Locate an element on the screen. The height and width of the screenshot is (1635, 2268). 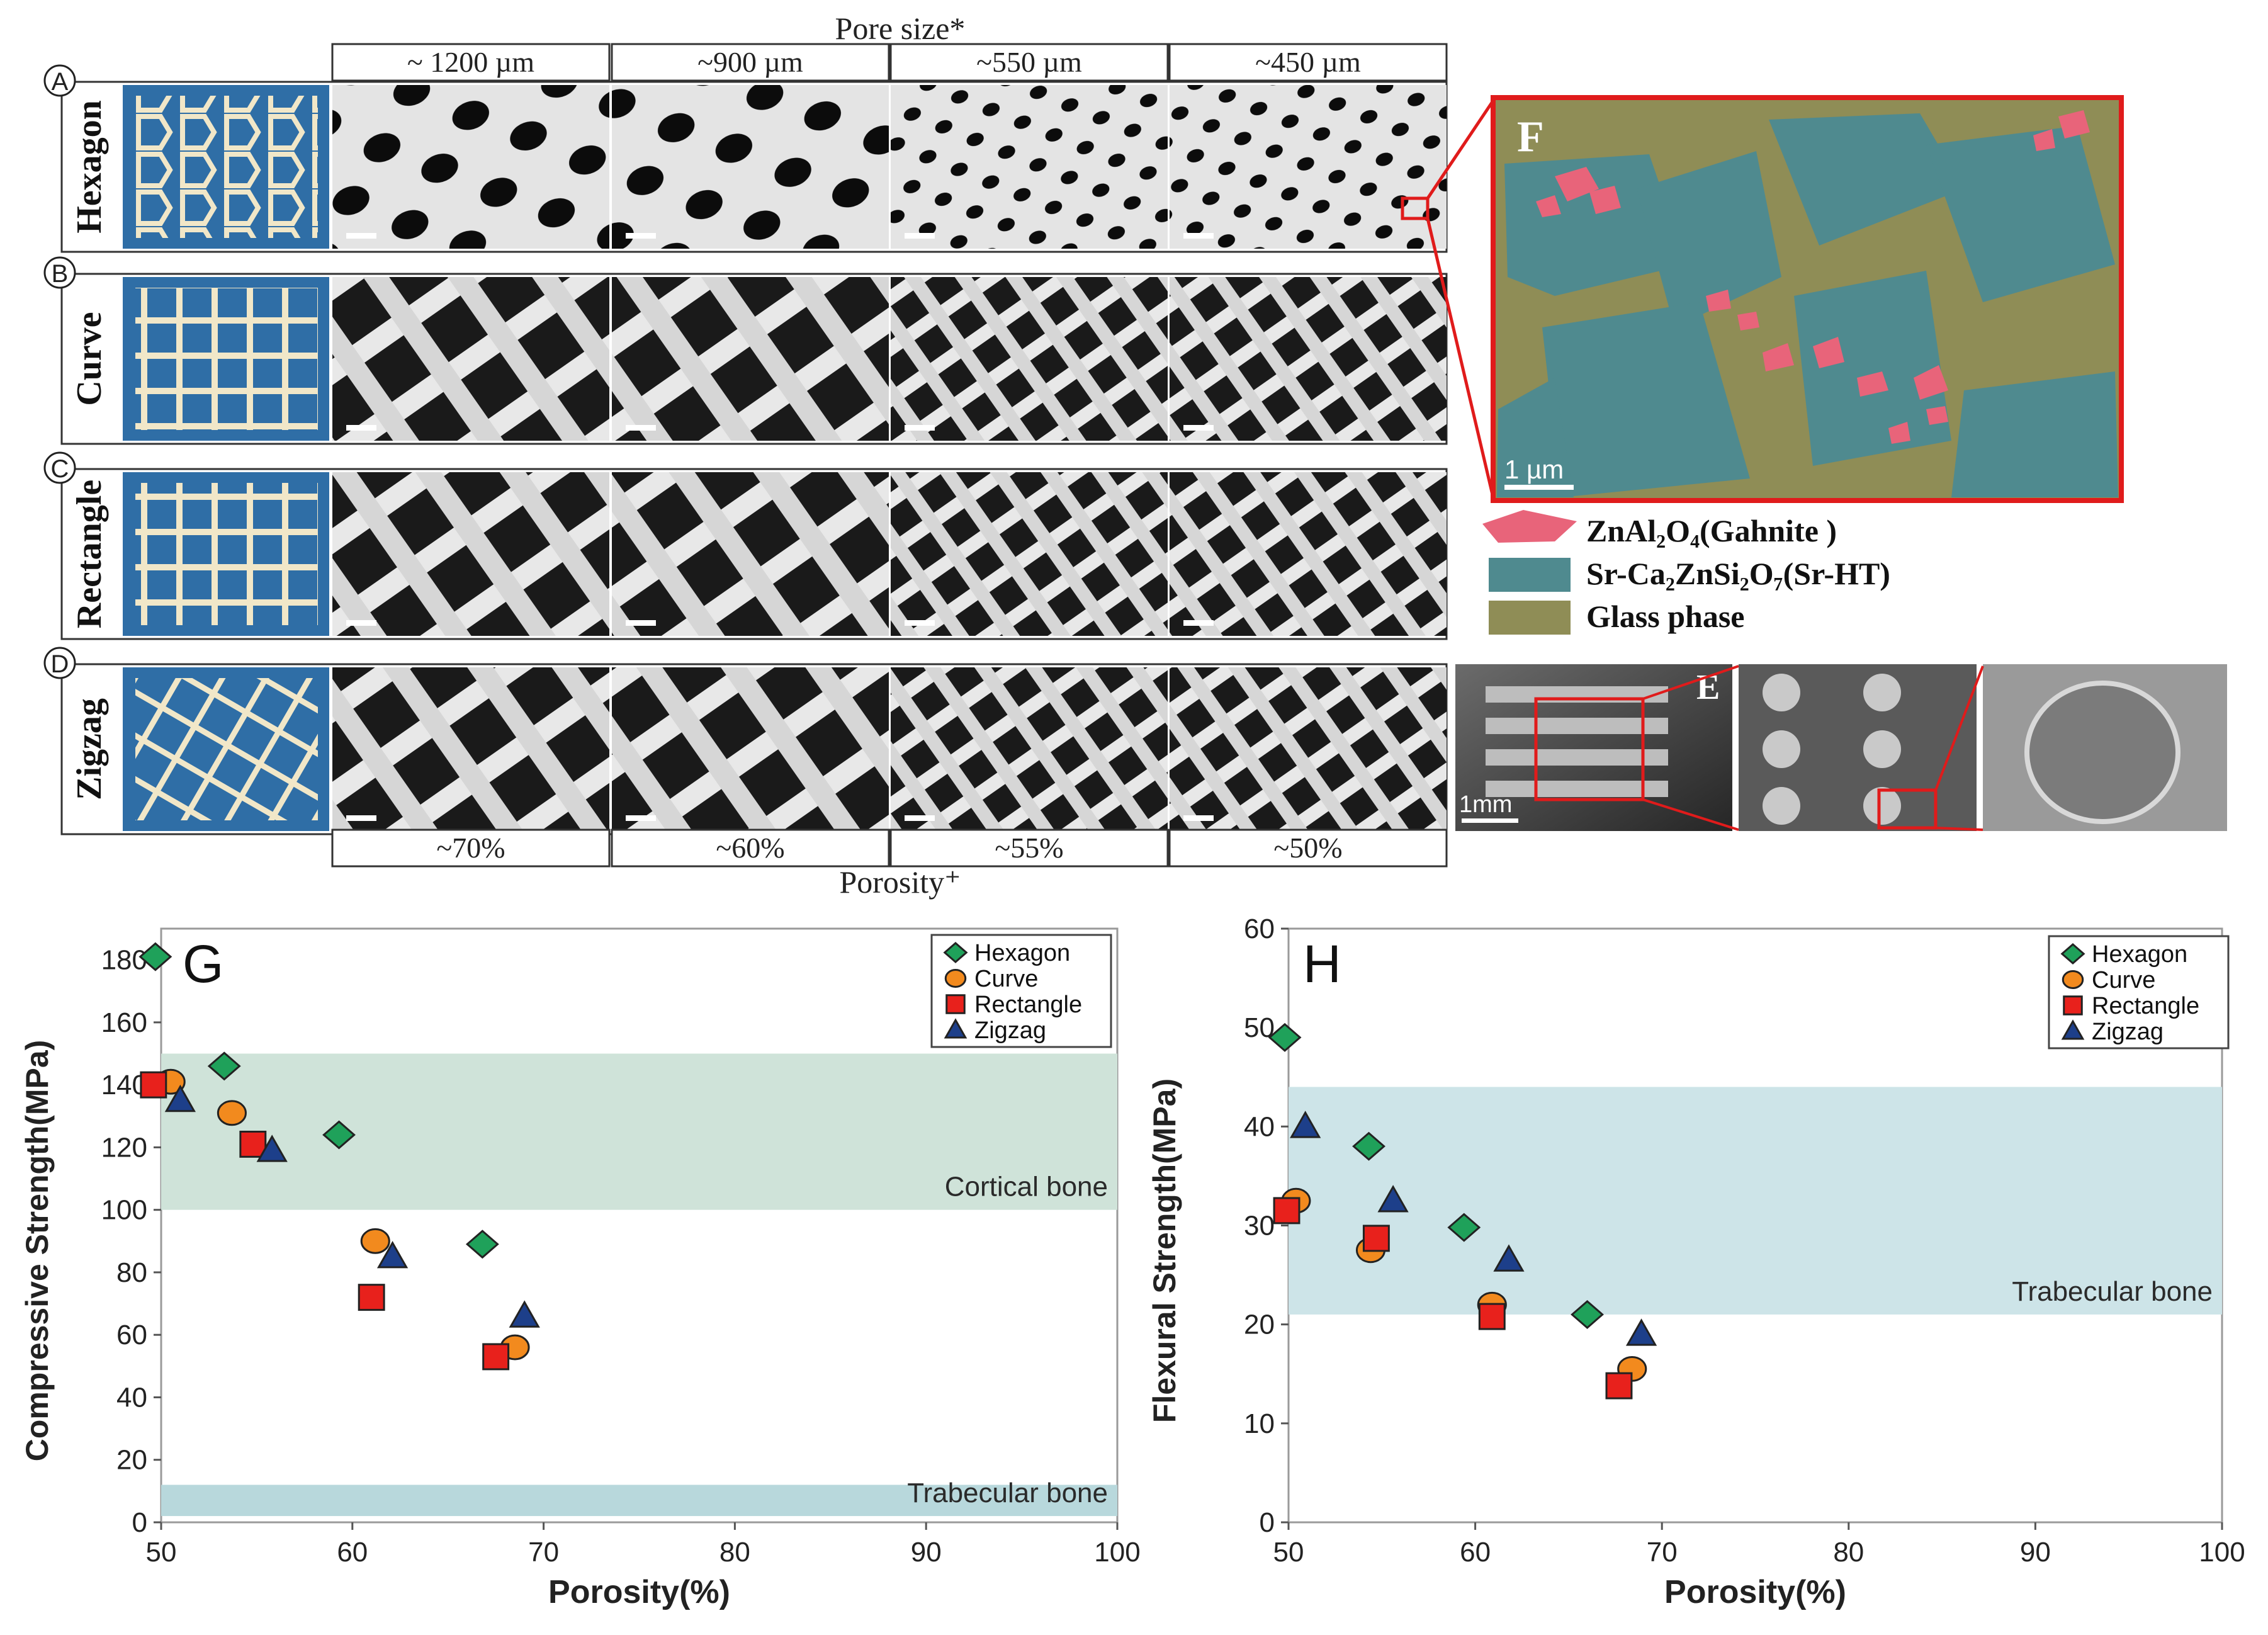
panel-e-scale-bar-line is located at coordinates (1490, 820).